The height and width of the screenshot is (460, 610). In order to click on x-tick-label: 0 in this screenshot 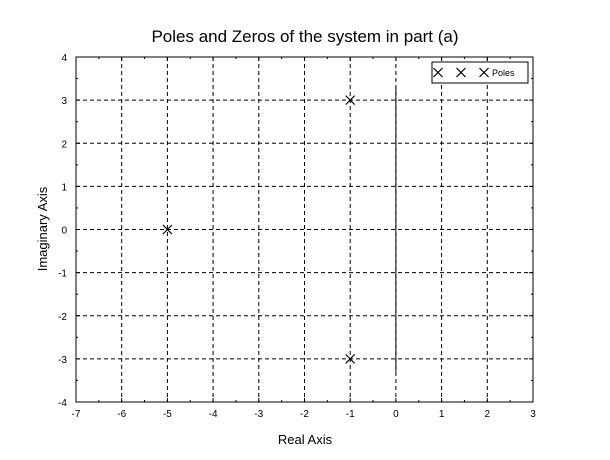, I will do `click(396, 414)`.